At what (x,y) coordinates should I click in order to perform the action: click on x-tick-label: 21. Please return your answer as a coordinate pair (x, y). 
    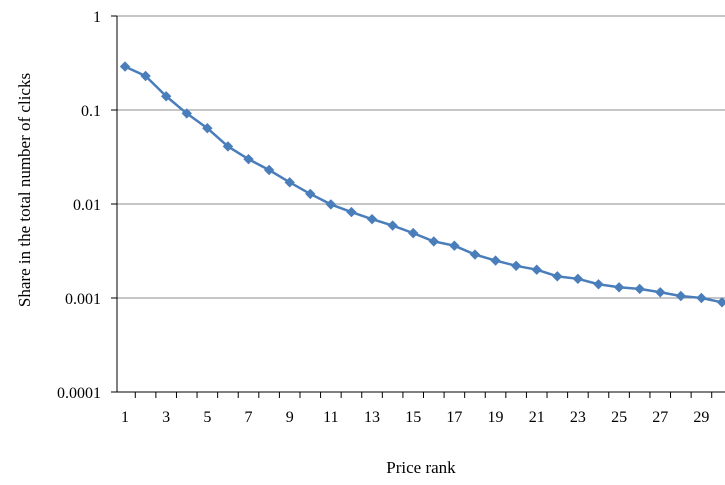
    Looking at the image, I should click on (537, 417).